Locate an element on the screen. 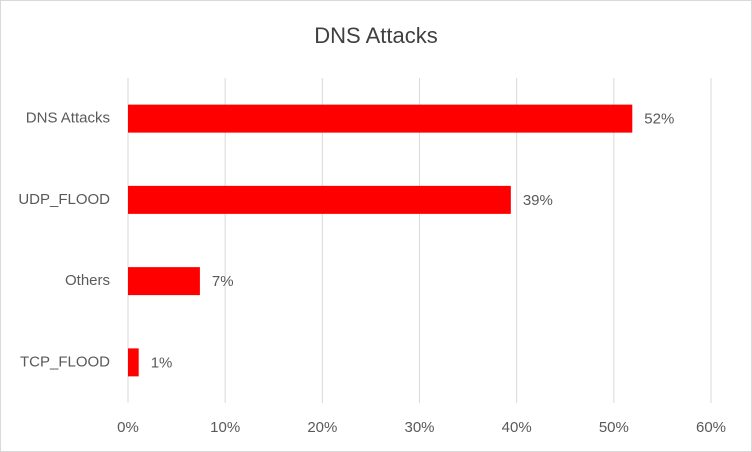 The height and width of the screenshot is (452, 752). x-tick-label: 50% is located at coordinates (614, 427).